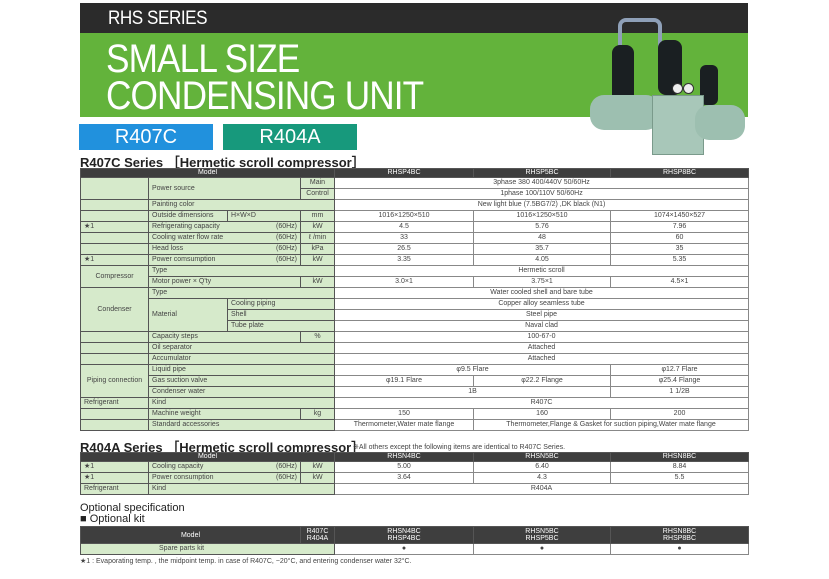 The width and height of the screenshot is (829, 579). I want to click on row-value: 4.3, so click(542, 478).